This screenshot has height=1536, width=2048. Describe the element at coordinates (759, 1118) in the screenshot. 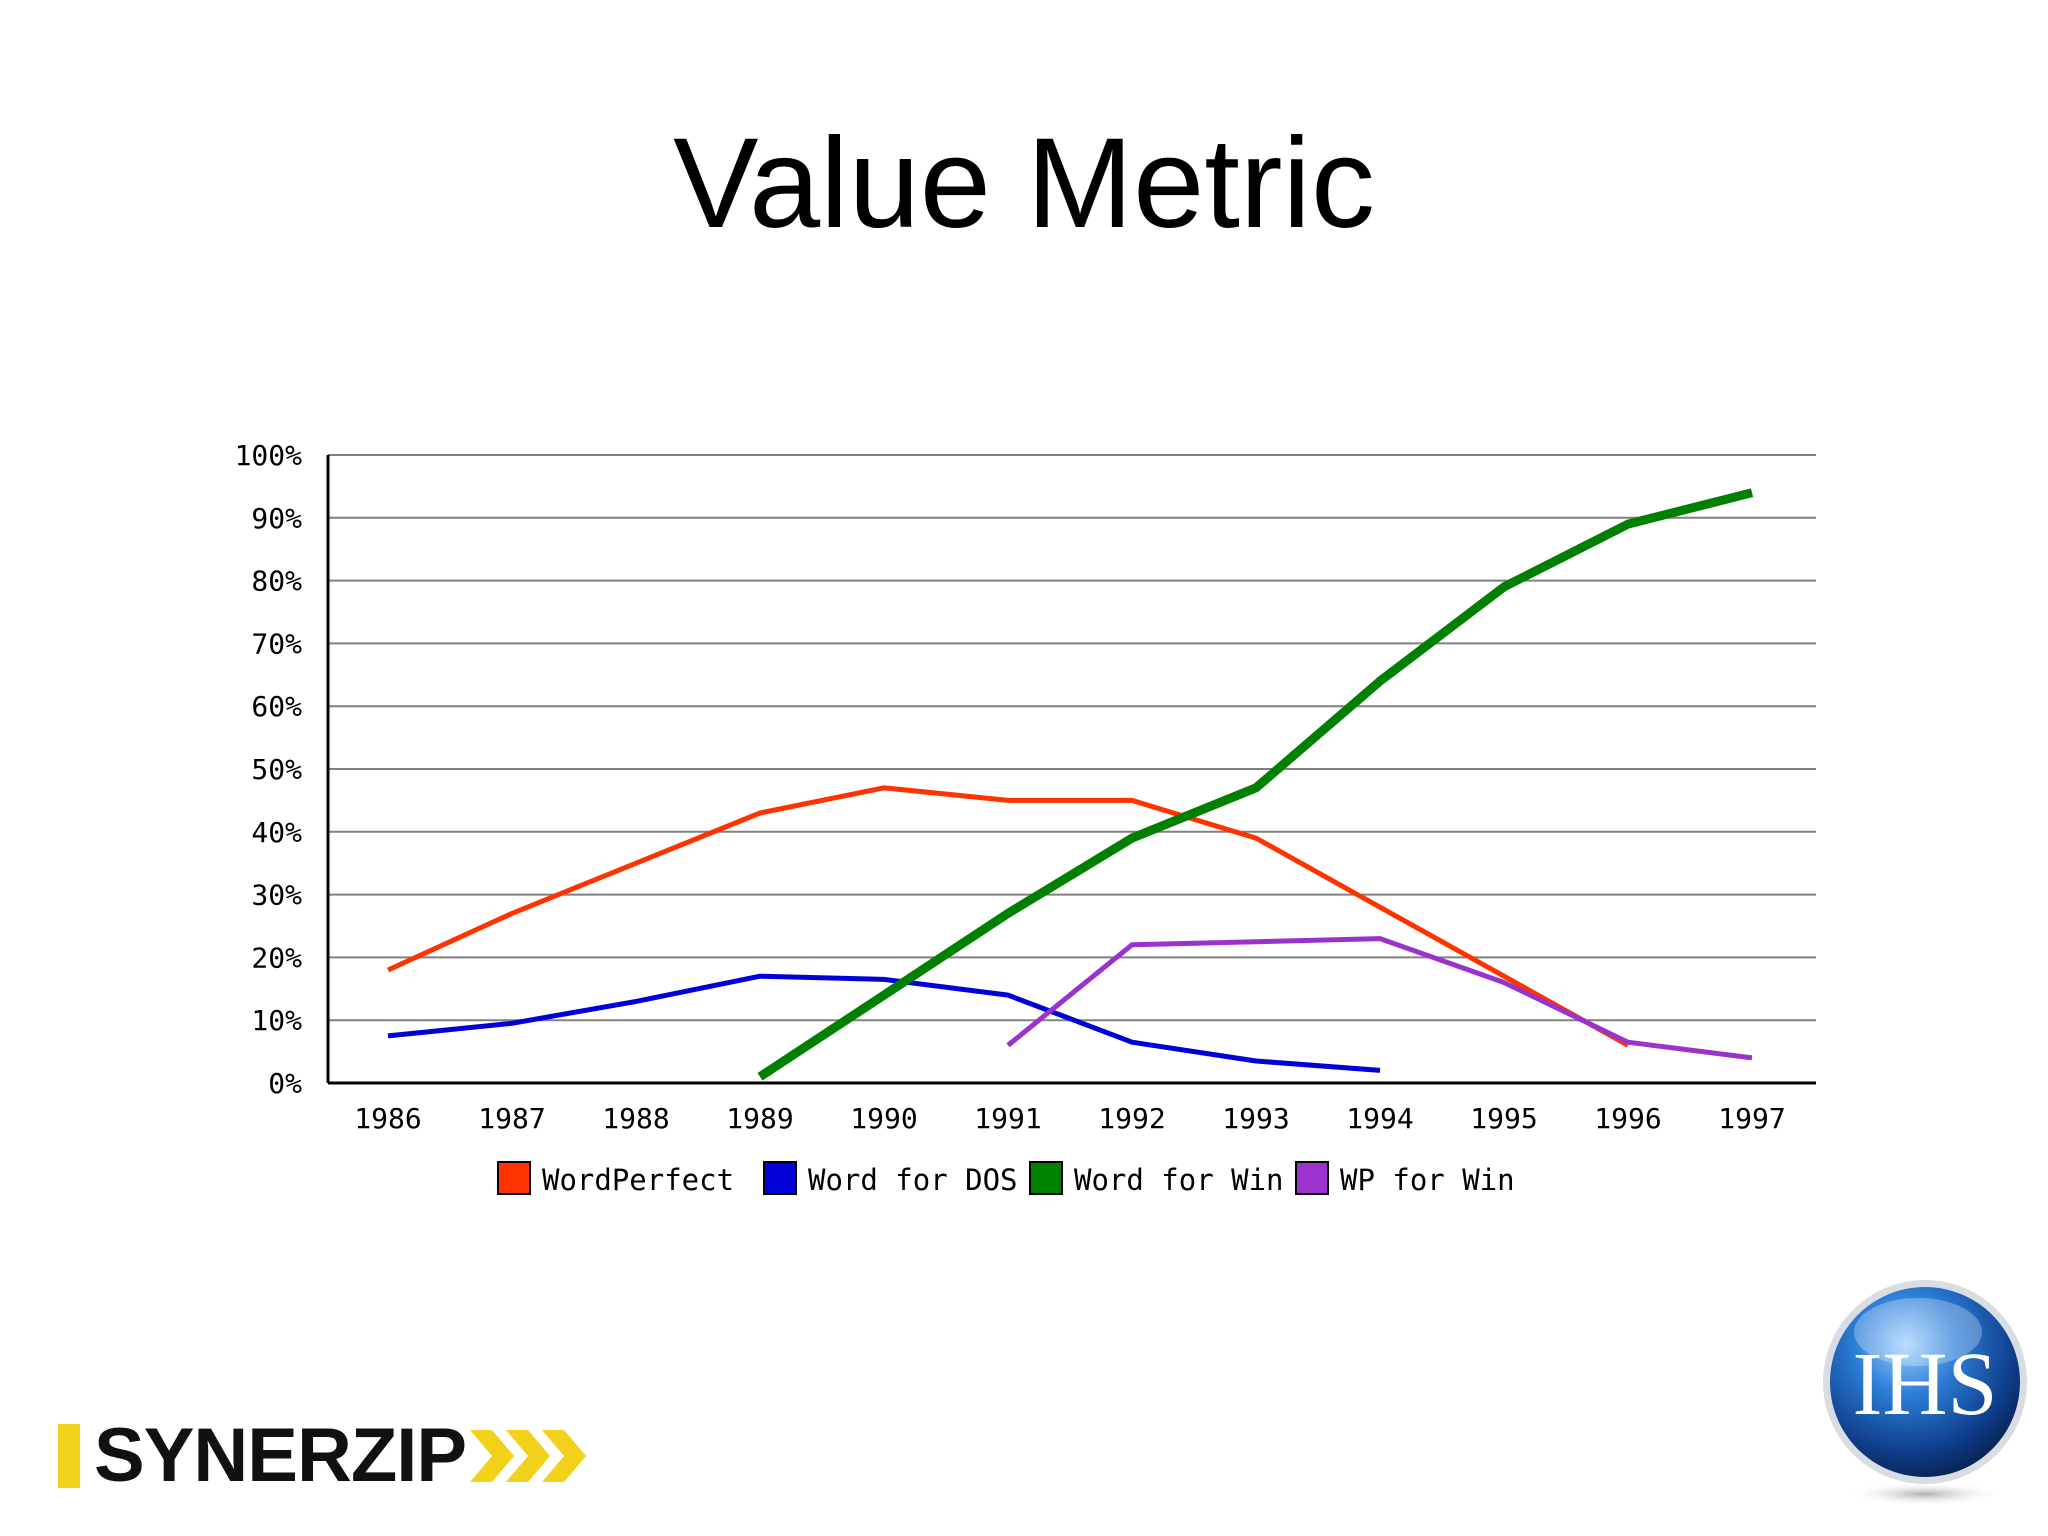

I see `x-tick-label: 1989` at that location.